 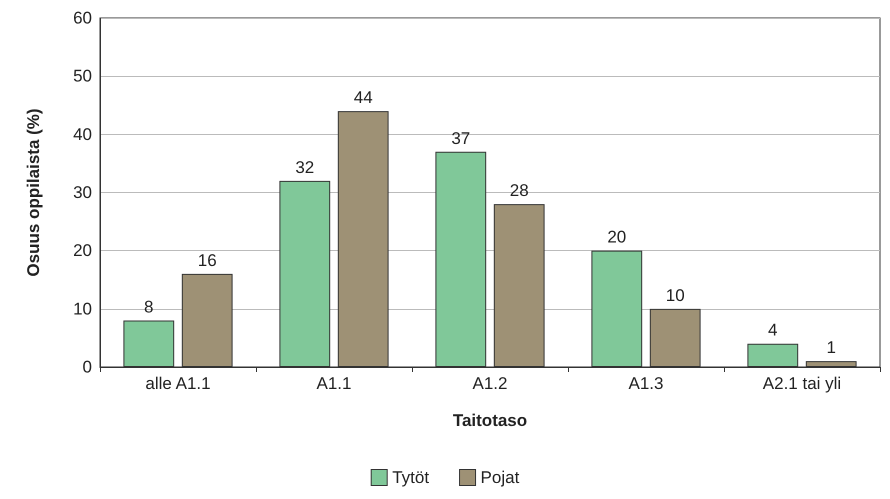 I want to click on y-tick-label: 20, so click(x=82, y=250).